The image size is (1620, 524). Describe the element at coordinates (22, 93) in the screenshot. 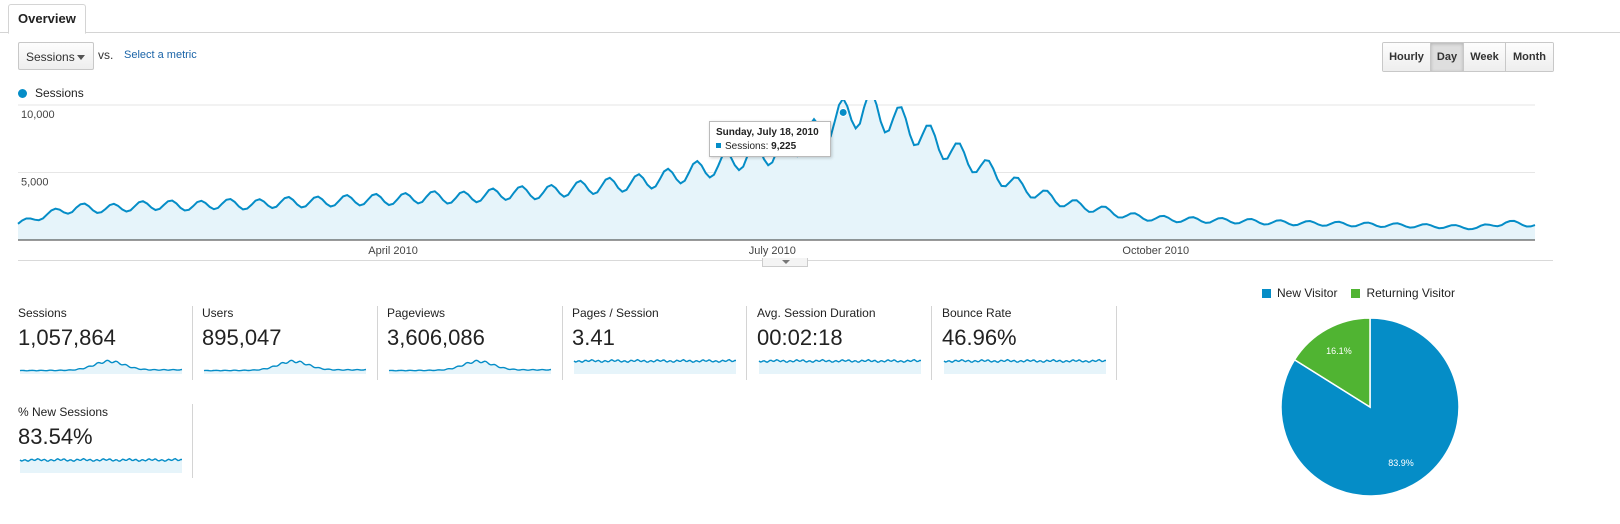

I see `series-dot-icon` at that location.